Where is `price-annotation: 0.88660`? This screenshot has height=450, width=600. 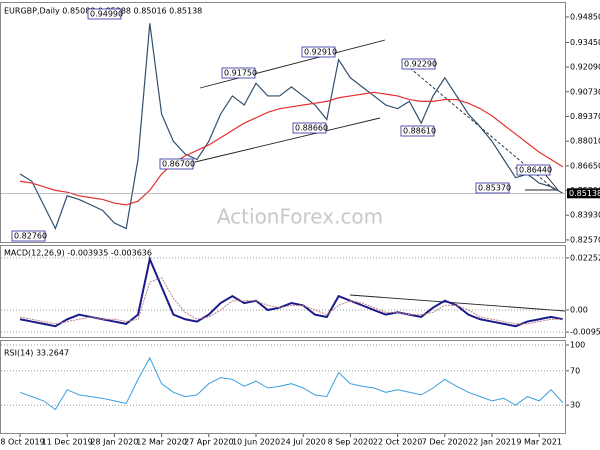 price-annotation: 0.88660 is located at coordinates (311, 128).